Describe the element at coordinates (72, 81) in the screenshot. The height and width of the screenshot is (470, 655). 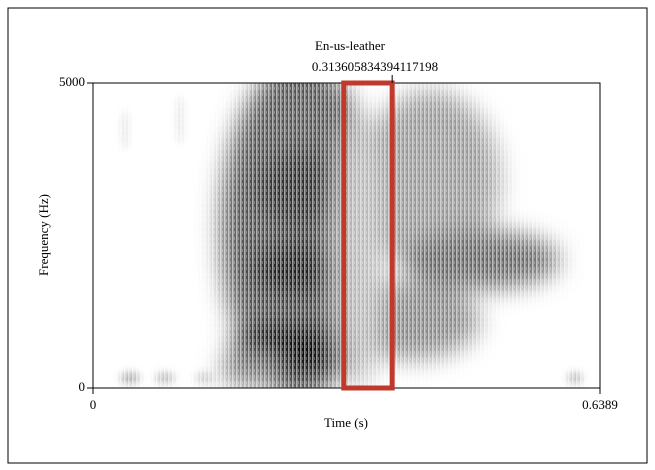
I see `y-tick-label: 5000` at that location.